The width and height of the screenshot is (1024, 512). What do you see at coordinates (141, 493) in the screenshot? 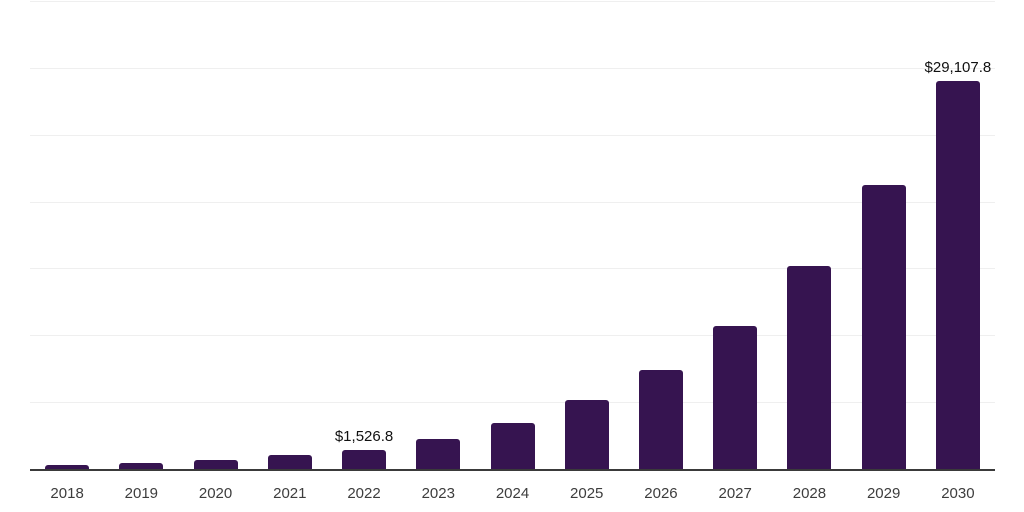
I see `x-tick-2019: 2019` at bounding box center [141, 493].